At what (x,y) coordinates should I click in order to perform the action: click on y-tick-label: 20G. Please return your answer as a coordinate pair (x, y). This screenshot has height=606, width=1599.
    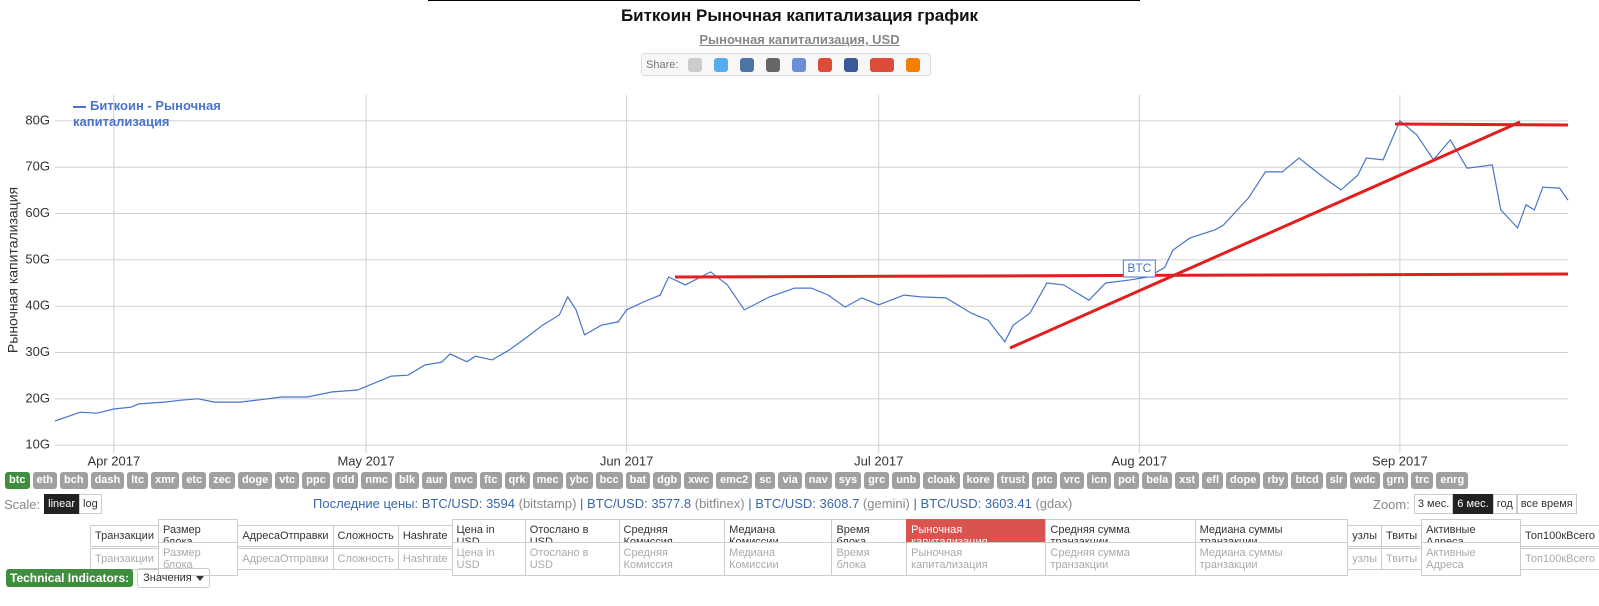
    Looking at the image, I should click on (37, 397).